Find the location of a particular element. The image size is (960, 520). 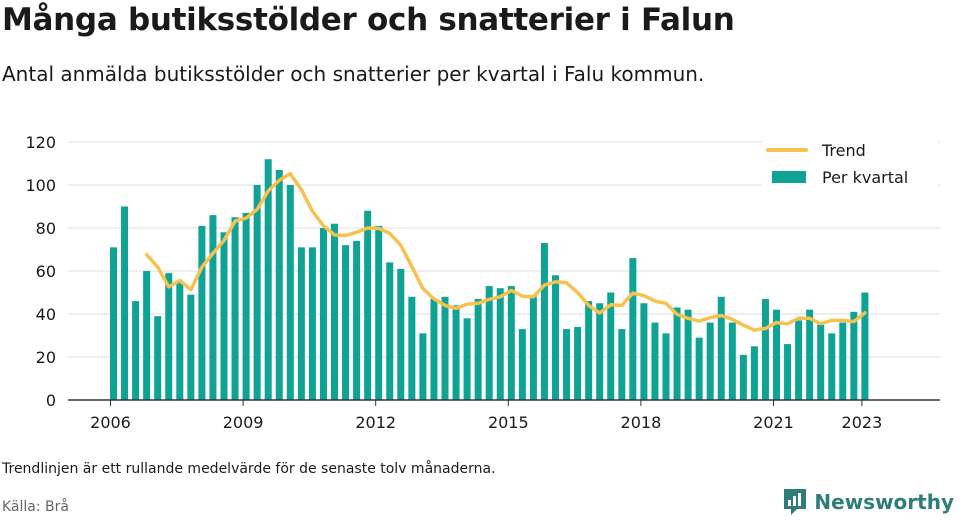

brand-name: Newsworthy is located at coordinates (884, 502).